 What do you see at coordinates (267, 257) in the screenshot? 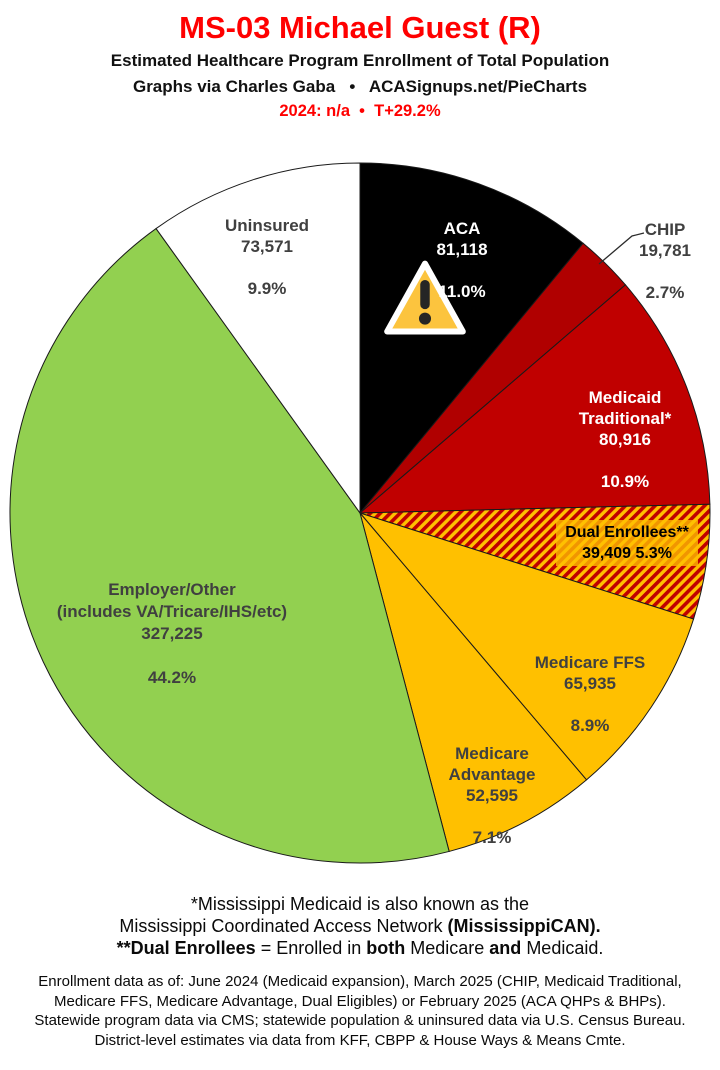
I see `slice-label-uninsured: Uninsured 73,571 9.9%` at bounding box center [267, 257].